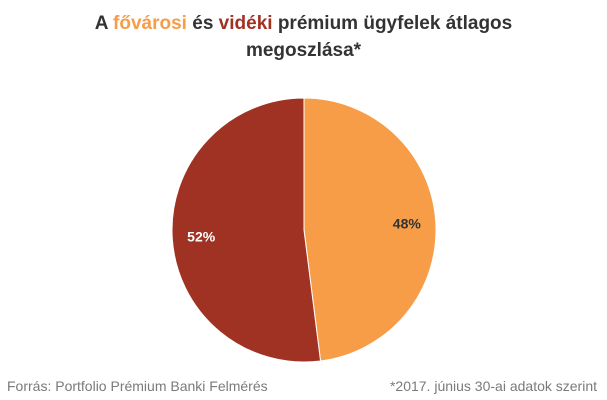 The width and height of the screenshot is (607, 400). Describe the element at coordinates (303, 50) in the screenshot. I see `title-line-2: megoszlása*` at that location.